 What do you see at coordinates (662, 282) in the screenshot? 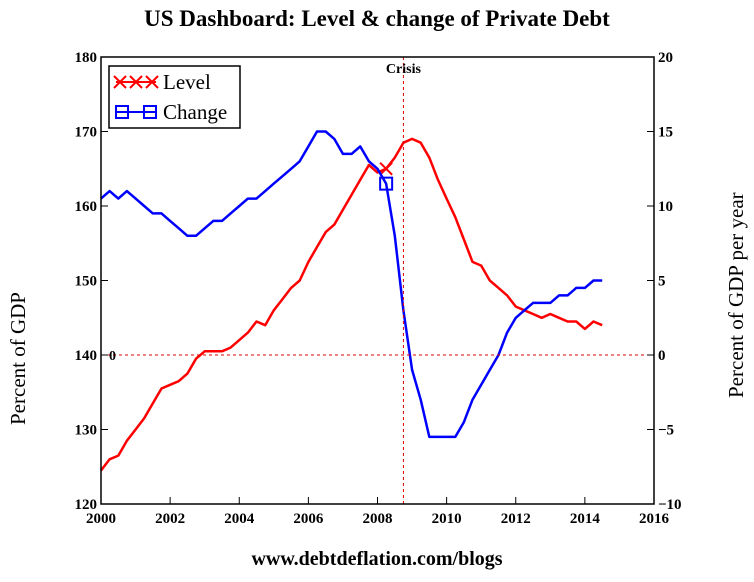
I see `y2-tick-label: 5` at bounding box center [662, 282].